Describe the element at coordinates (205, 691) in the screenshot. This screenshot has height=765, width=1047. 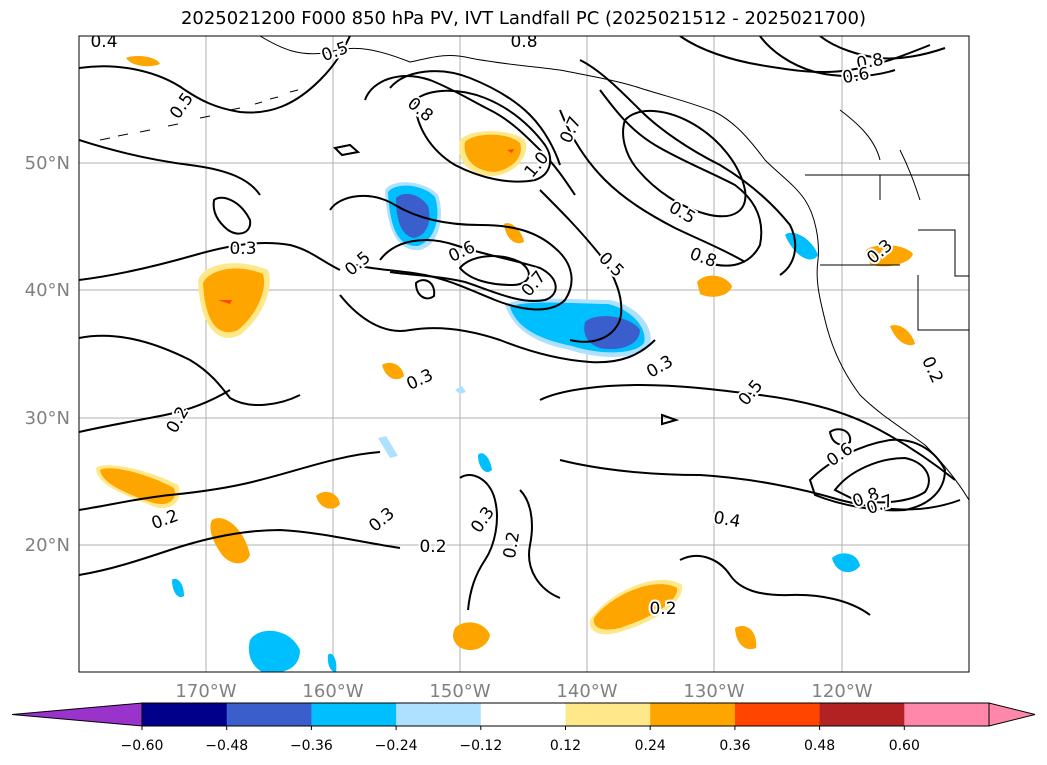
I see `longitude-label: 170°W` at that location.